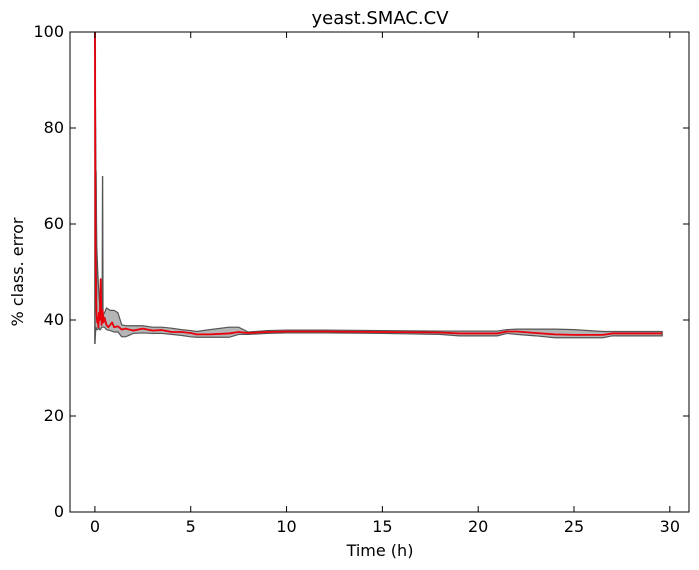  I want to click on y-tick-label: 60, so click(54, 223).